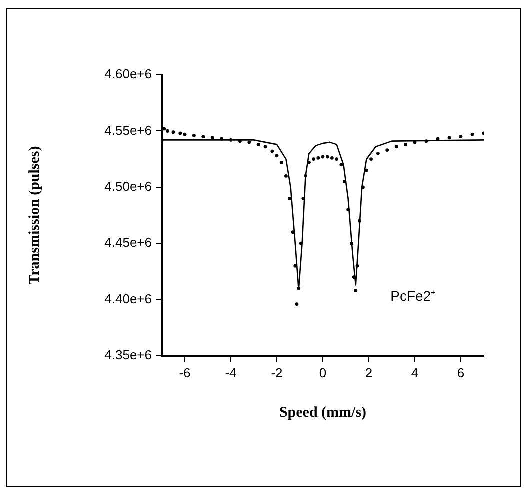  I want to click on x-tick-label: 6, so click(461, 372).